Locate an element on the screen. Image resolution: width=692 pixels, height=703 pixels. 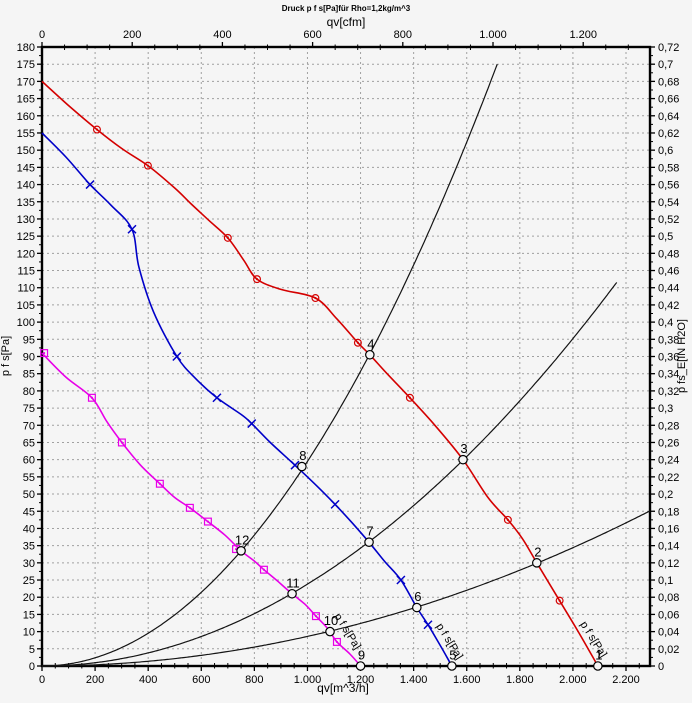
tick-label: 400 is located at coordinates (148, 680).